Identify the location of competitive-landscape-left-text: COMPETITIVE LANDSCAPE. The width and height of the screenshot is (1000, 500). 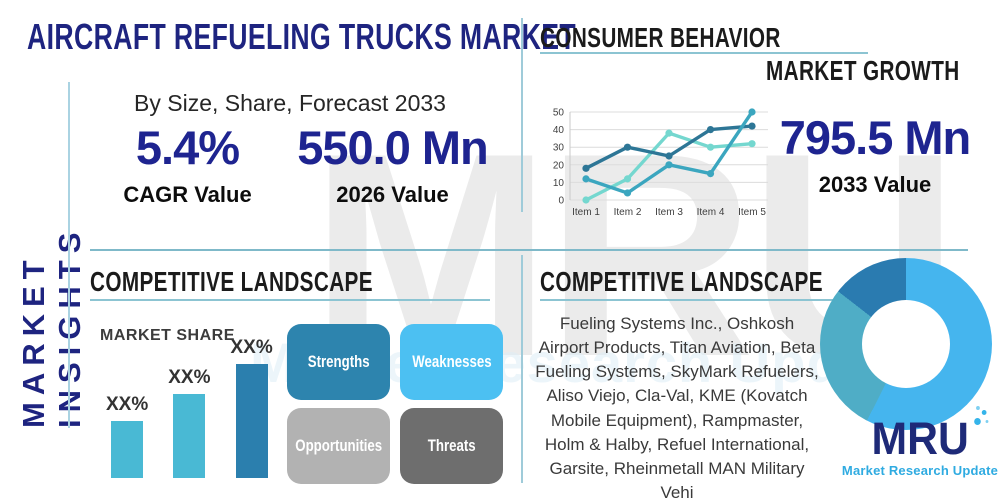
(231, 281).